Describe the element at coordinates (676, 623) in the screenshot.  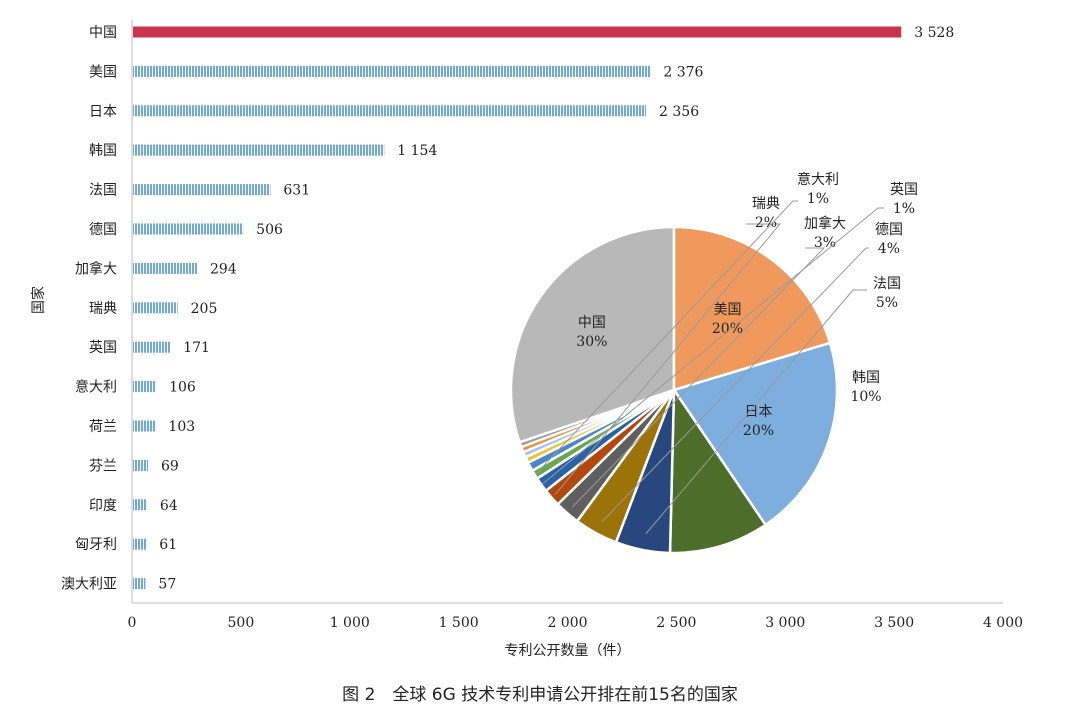
I see `x-tick-label: 2 500` at that location.